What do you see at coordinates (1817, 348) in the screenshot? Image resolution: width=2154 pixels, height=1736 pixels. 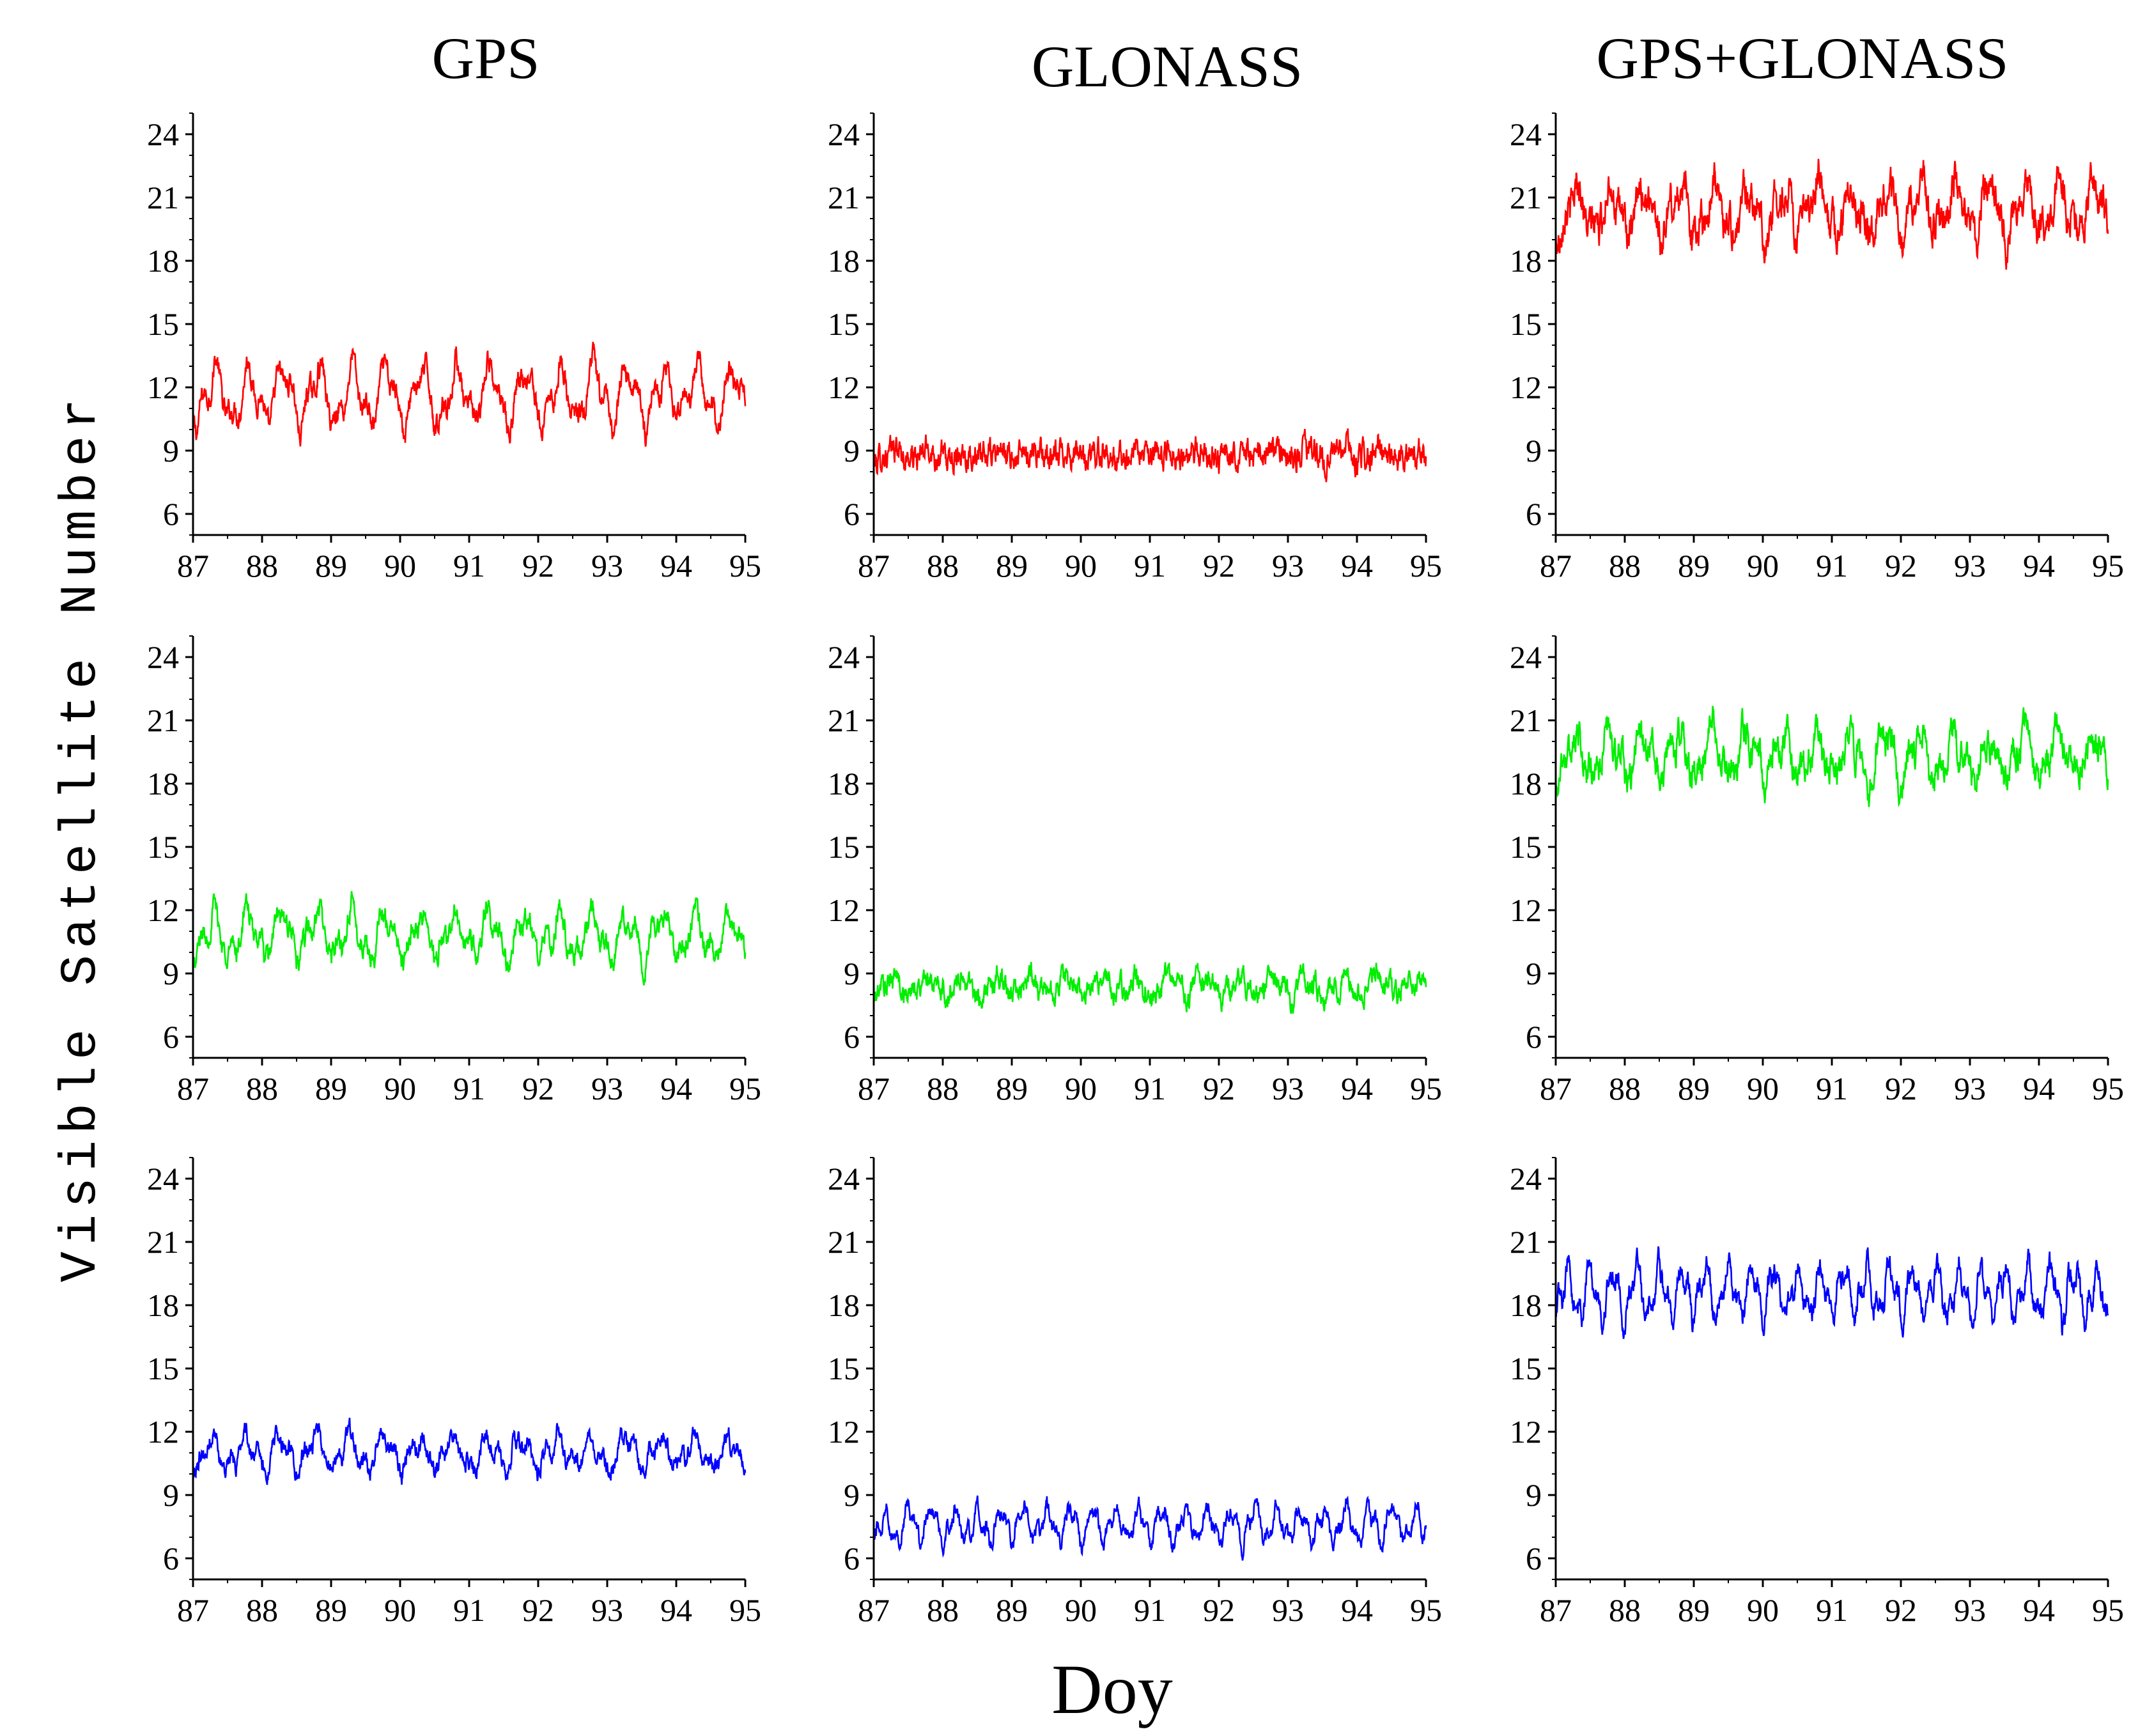 I see `panel-r0-c2: 6 9 12 15 18 21 24 87 88 89 90 91 92 93 94 95` at bounding box center [1817, 348].